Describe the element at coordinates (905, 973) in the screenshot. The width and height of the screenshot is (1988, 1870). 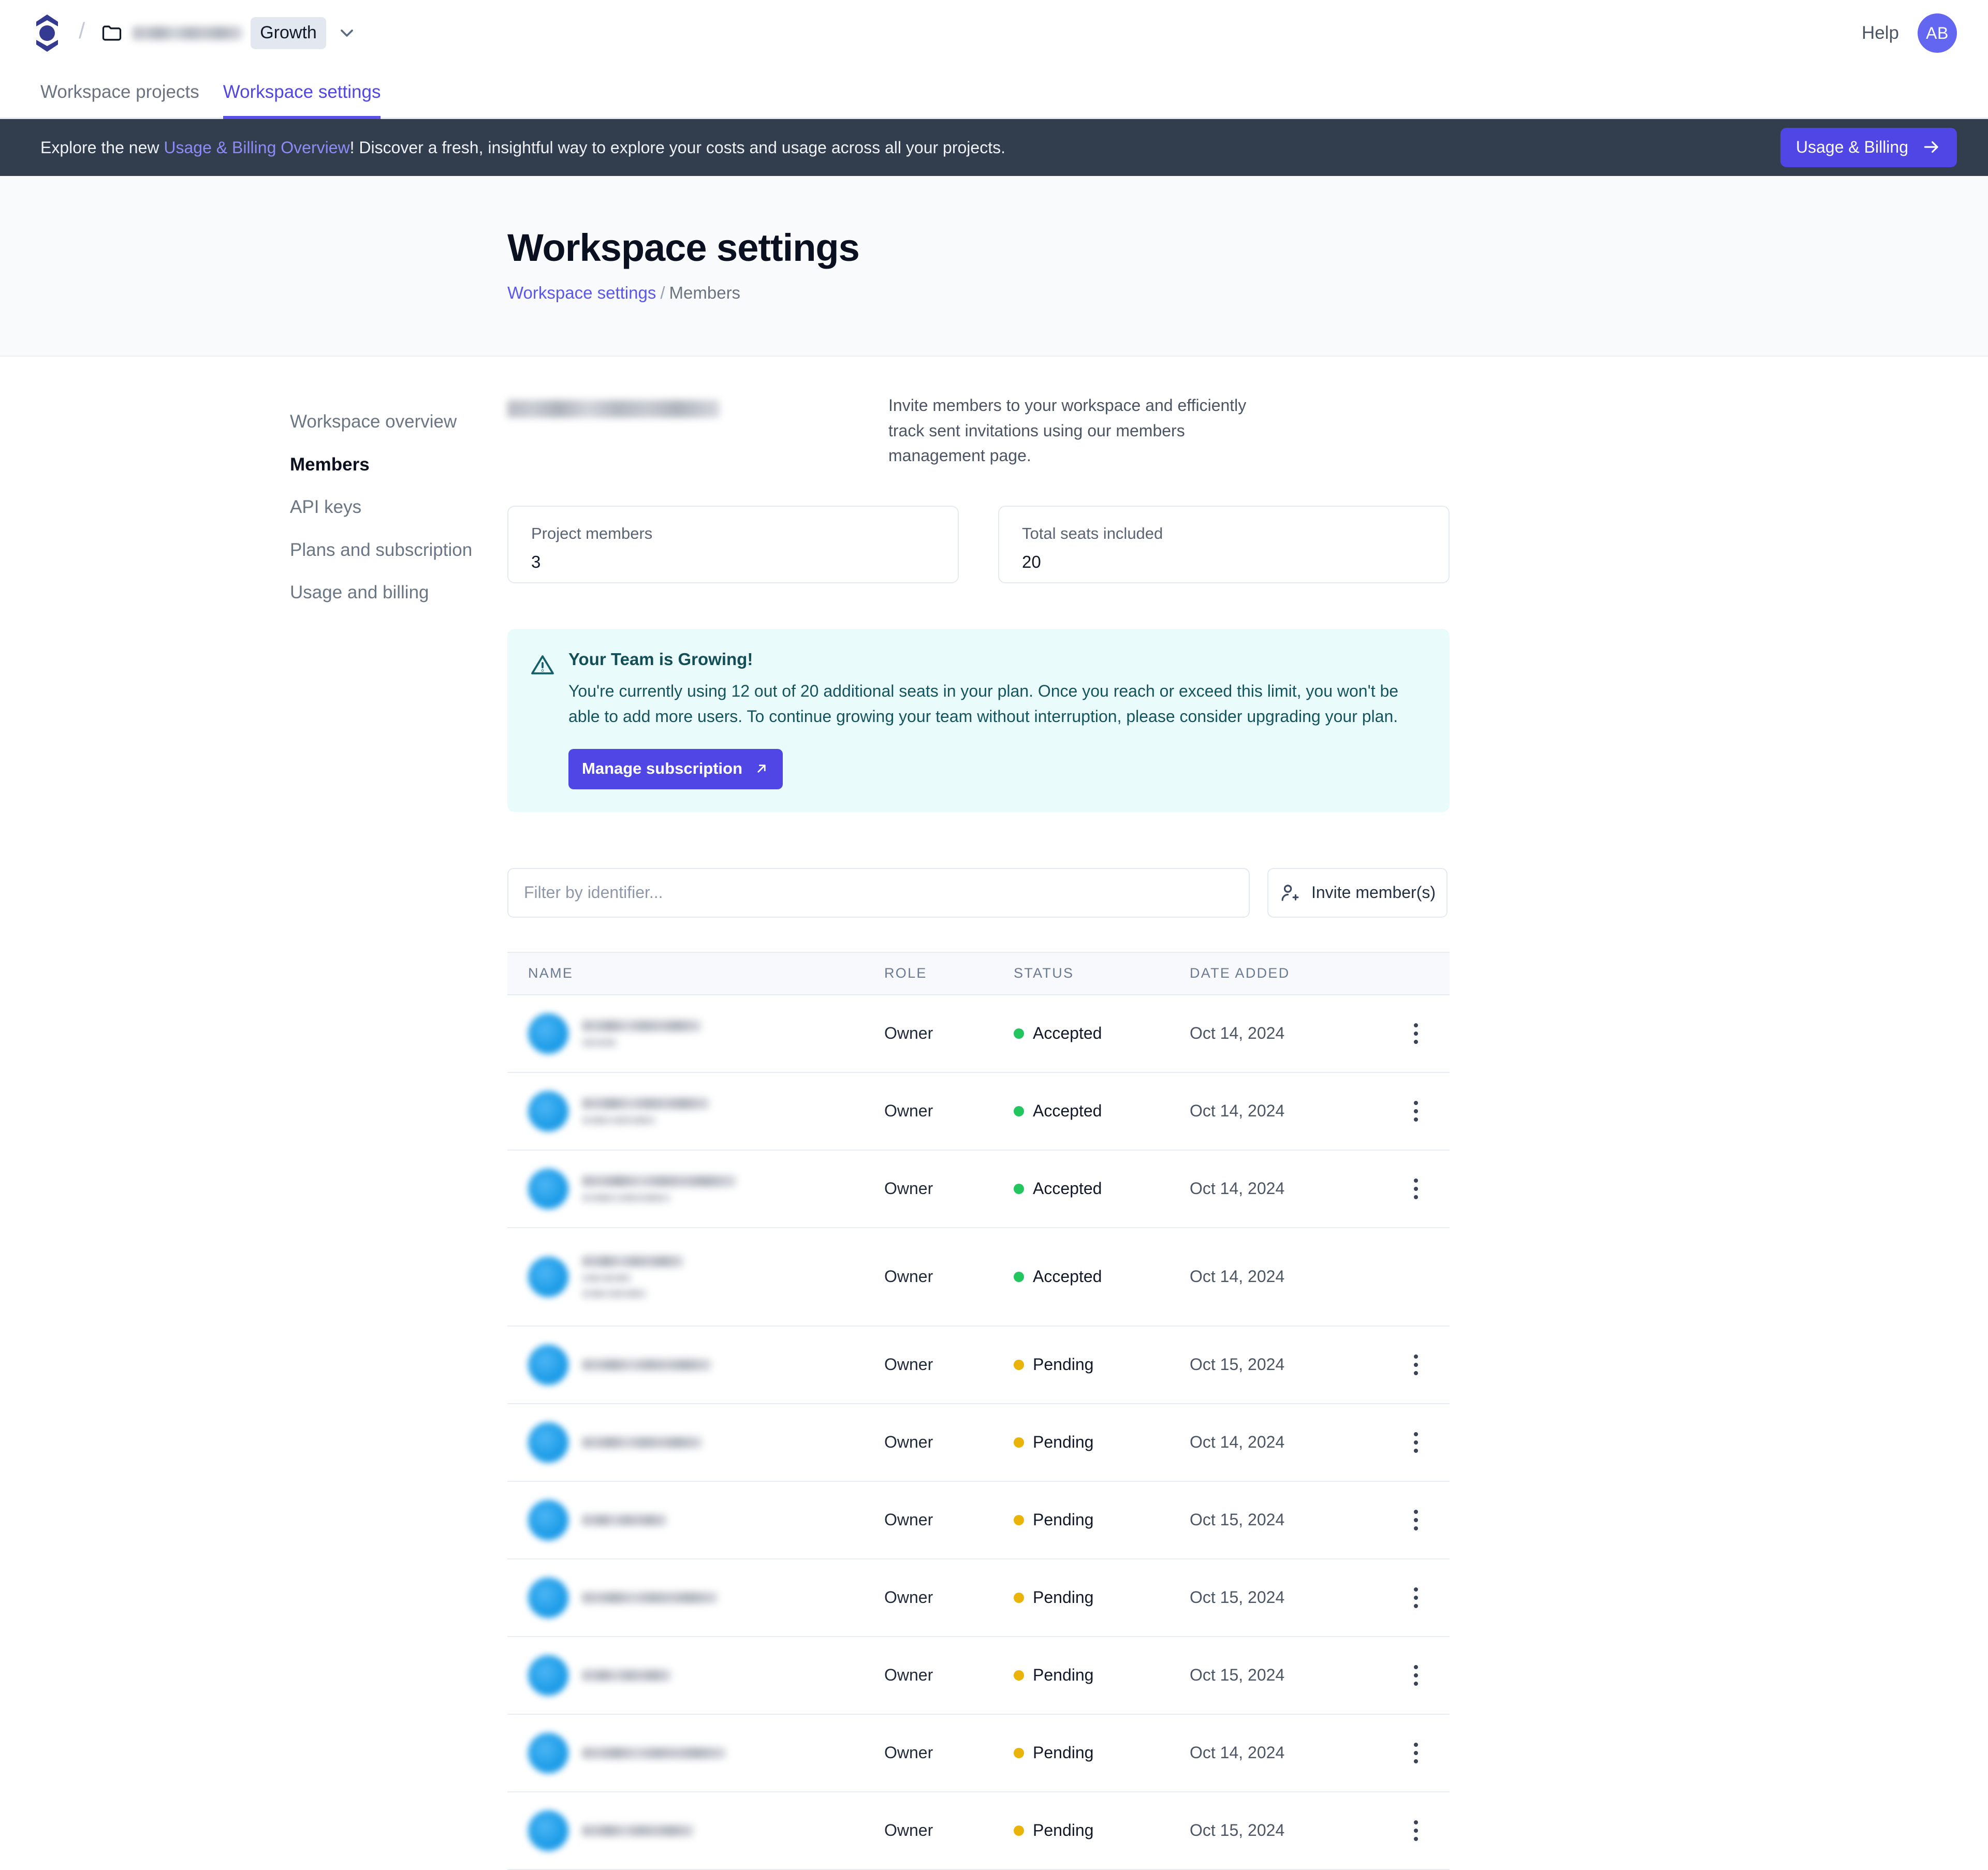
I see `column-header-role: ROLE` at that location.